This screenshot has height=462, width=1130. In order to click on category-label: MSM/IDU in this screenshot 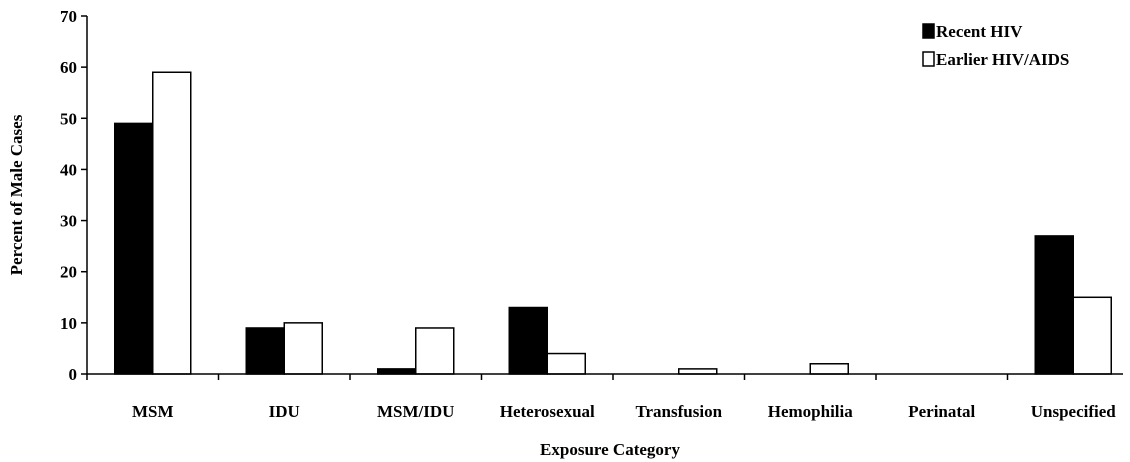, I will do `click(415, 411)`.